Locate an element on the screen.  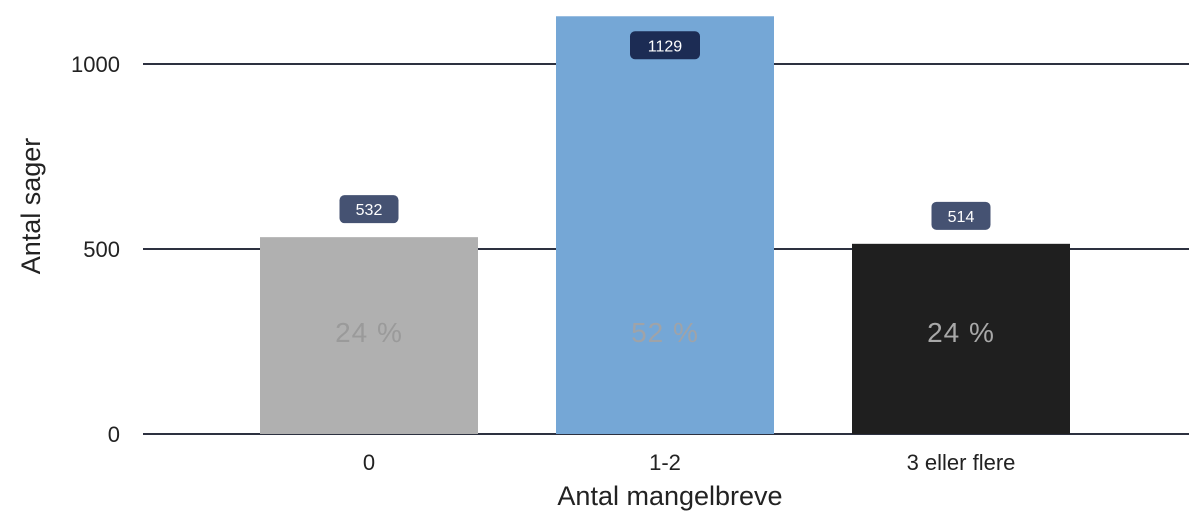
percent-labels: 24 % 52 % 24 % is located at coordinates (665, 332).